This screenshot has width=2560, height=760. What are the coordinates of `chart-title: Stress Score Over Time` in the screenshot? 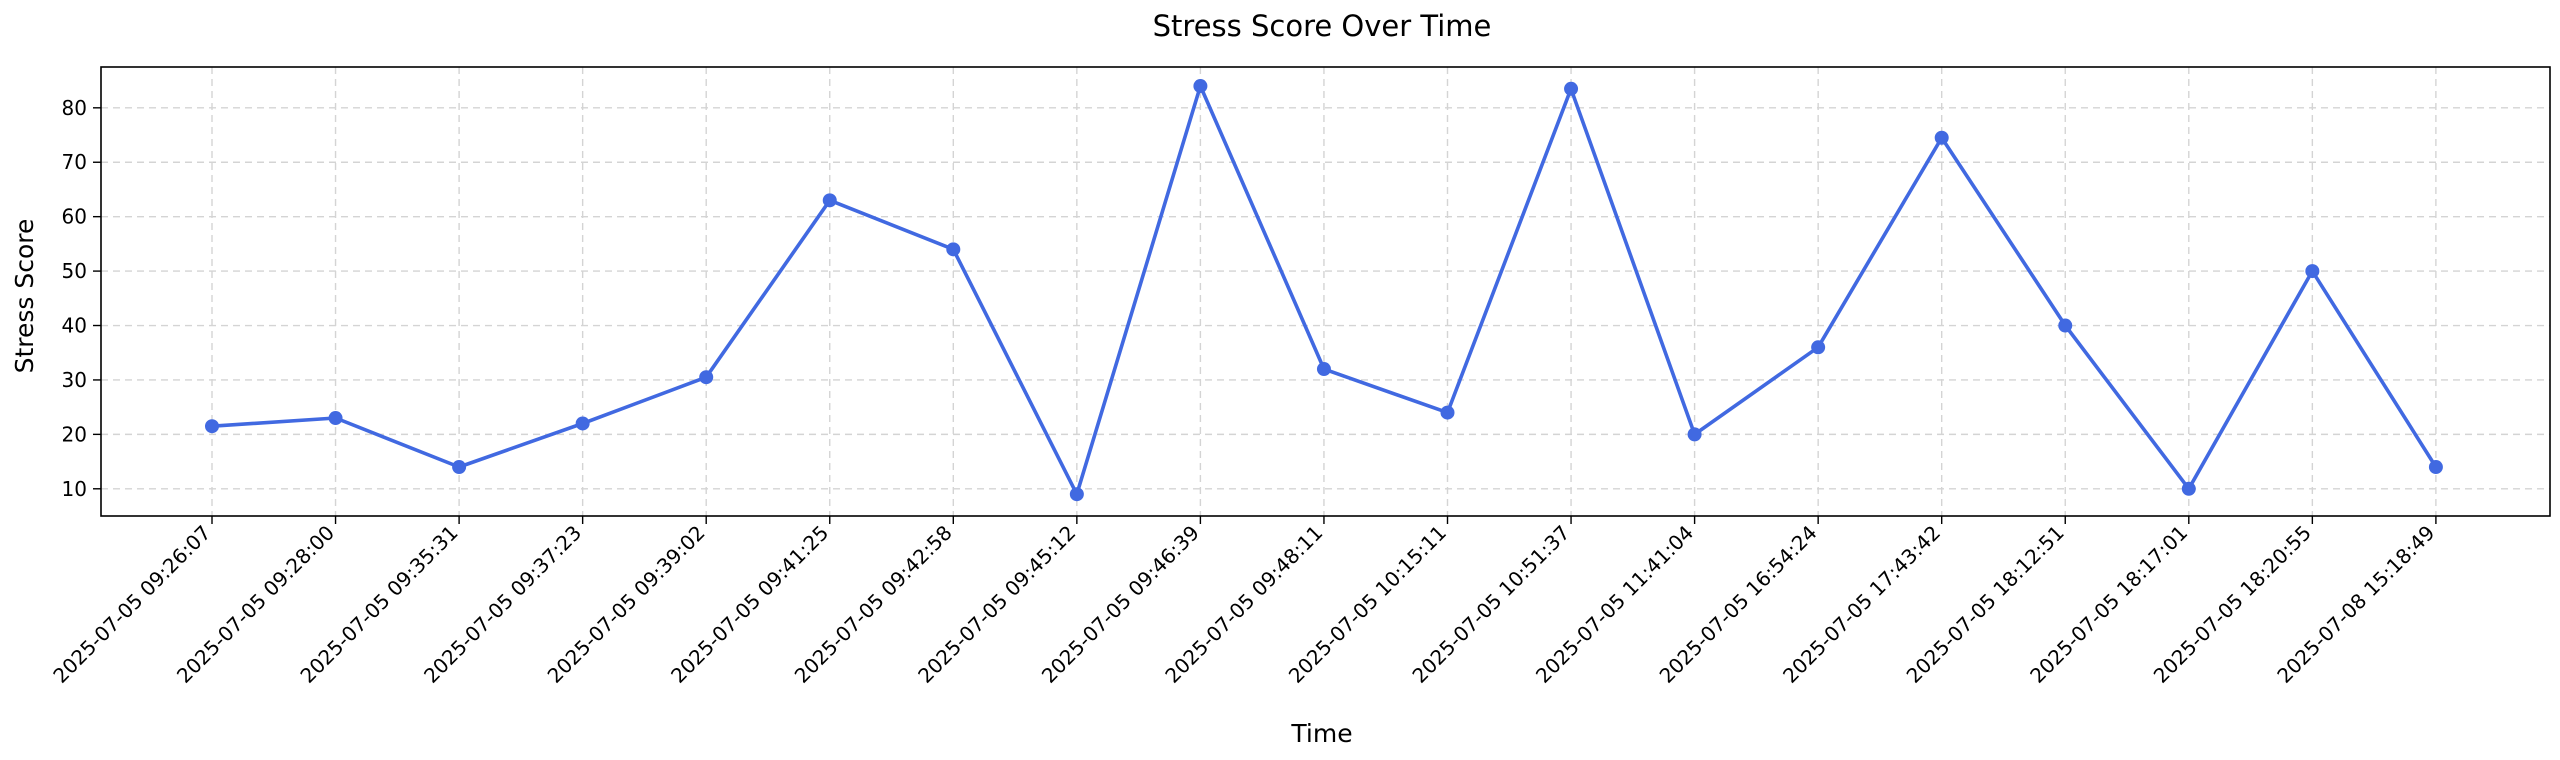 It's located at (1322, 26).